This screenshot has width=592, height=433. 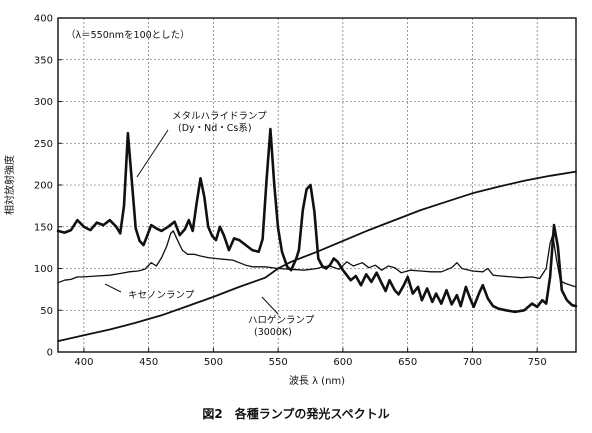 I want to click on x-tick-label: 700, so click(x=472, y=362).